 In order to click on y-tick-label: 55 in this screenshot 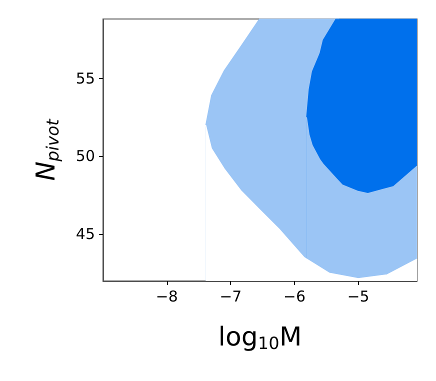, I will do `click(85, 78)`.